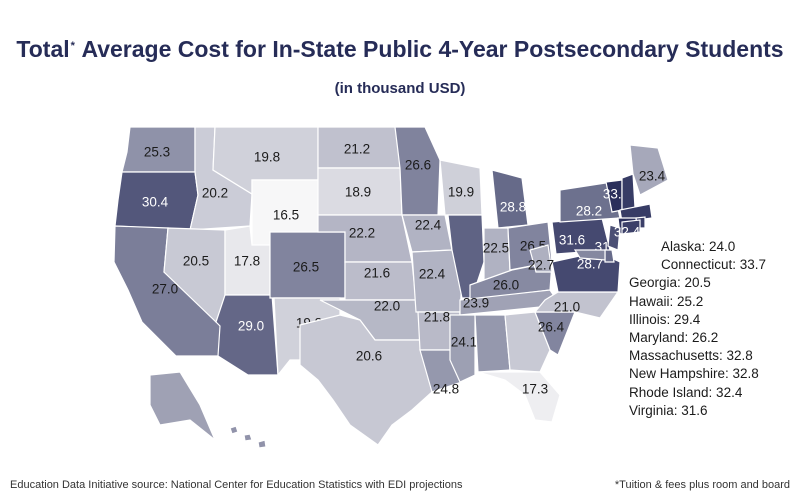 The height and width of the screenshot is (500, 800). Describe the element at coordinates (652, 176) in the screenshot. I see `state-label-me: 23.4` at that location.